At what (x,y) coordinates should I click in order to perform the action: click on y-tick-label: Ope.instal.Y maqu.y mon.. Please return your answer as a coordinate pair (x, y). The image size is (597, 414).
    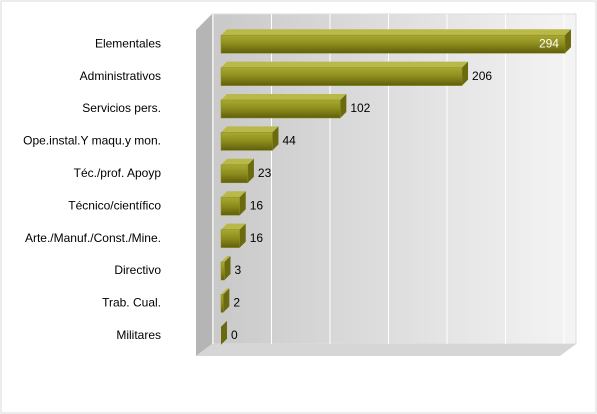
    Looking at the image, I should click on (92, 141).